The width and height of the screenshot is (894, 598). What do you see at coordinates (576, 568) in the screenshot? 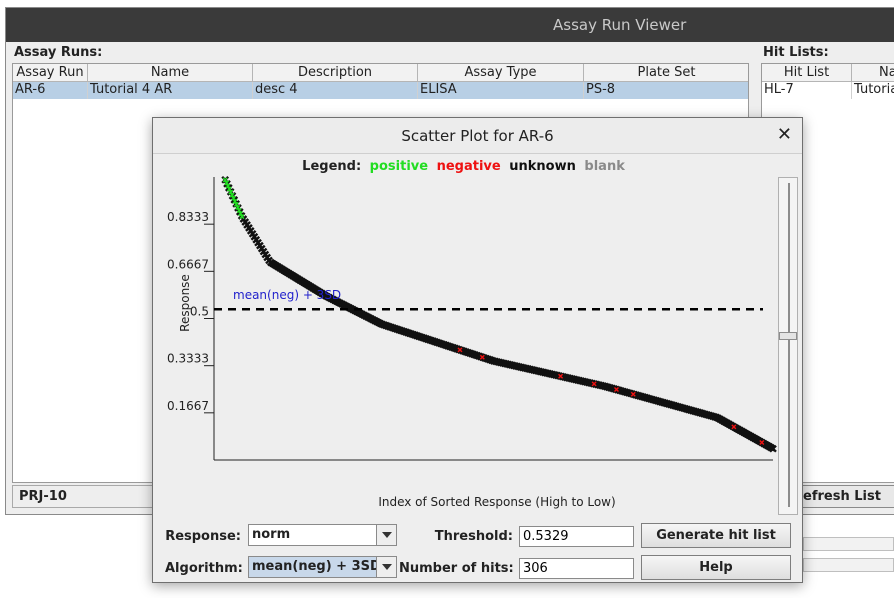
I see `number-of-hits-field` at bounding box center [576, 568].